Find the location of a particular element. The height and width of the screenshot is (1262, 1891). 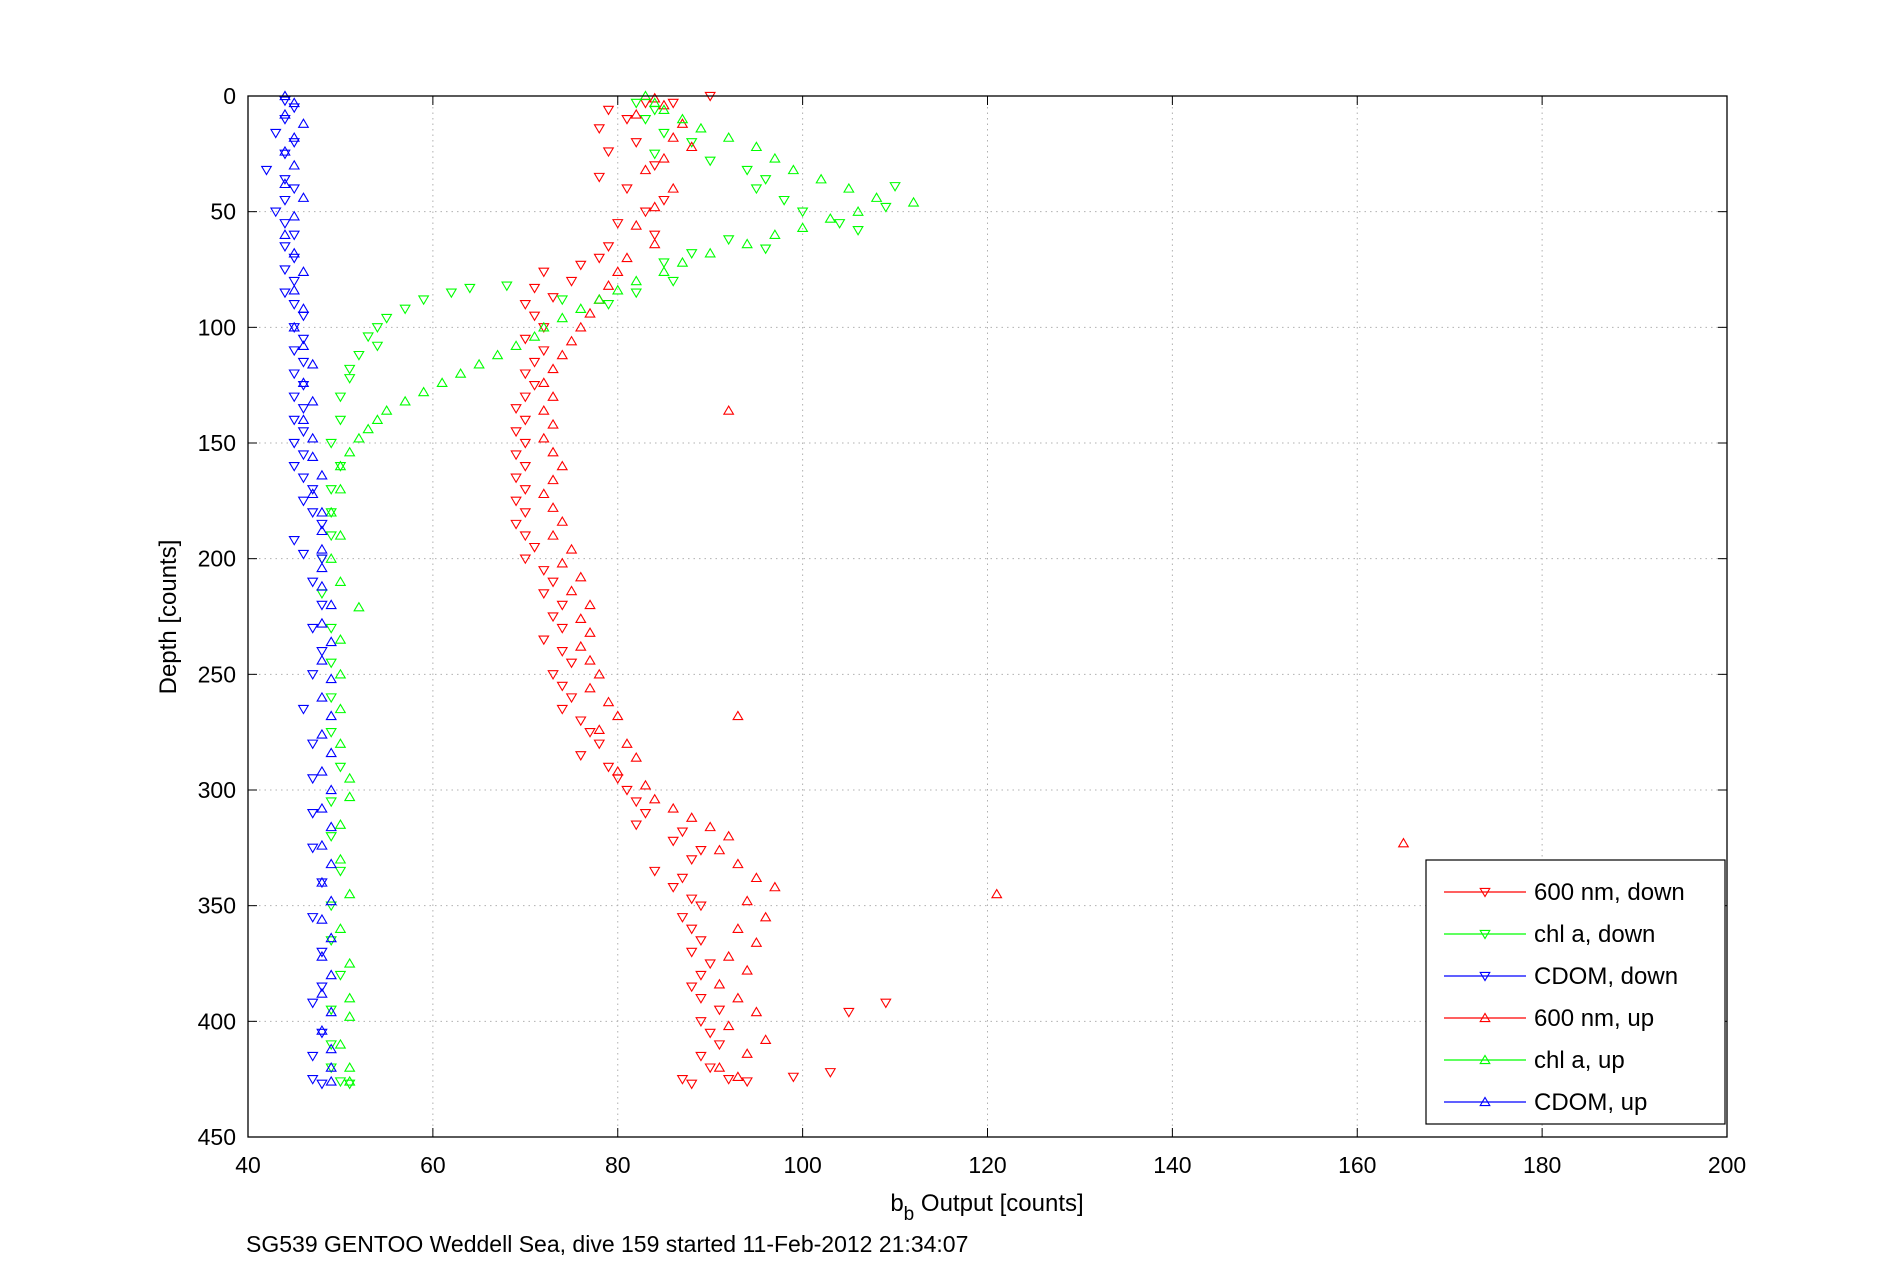

legend-label: CDOM, up is located at coordinates (1590, 1102).